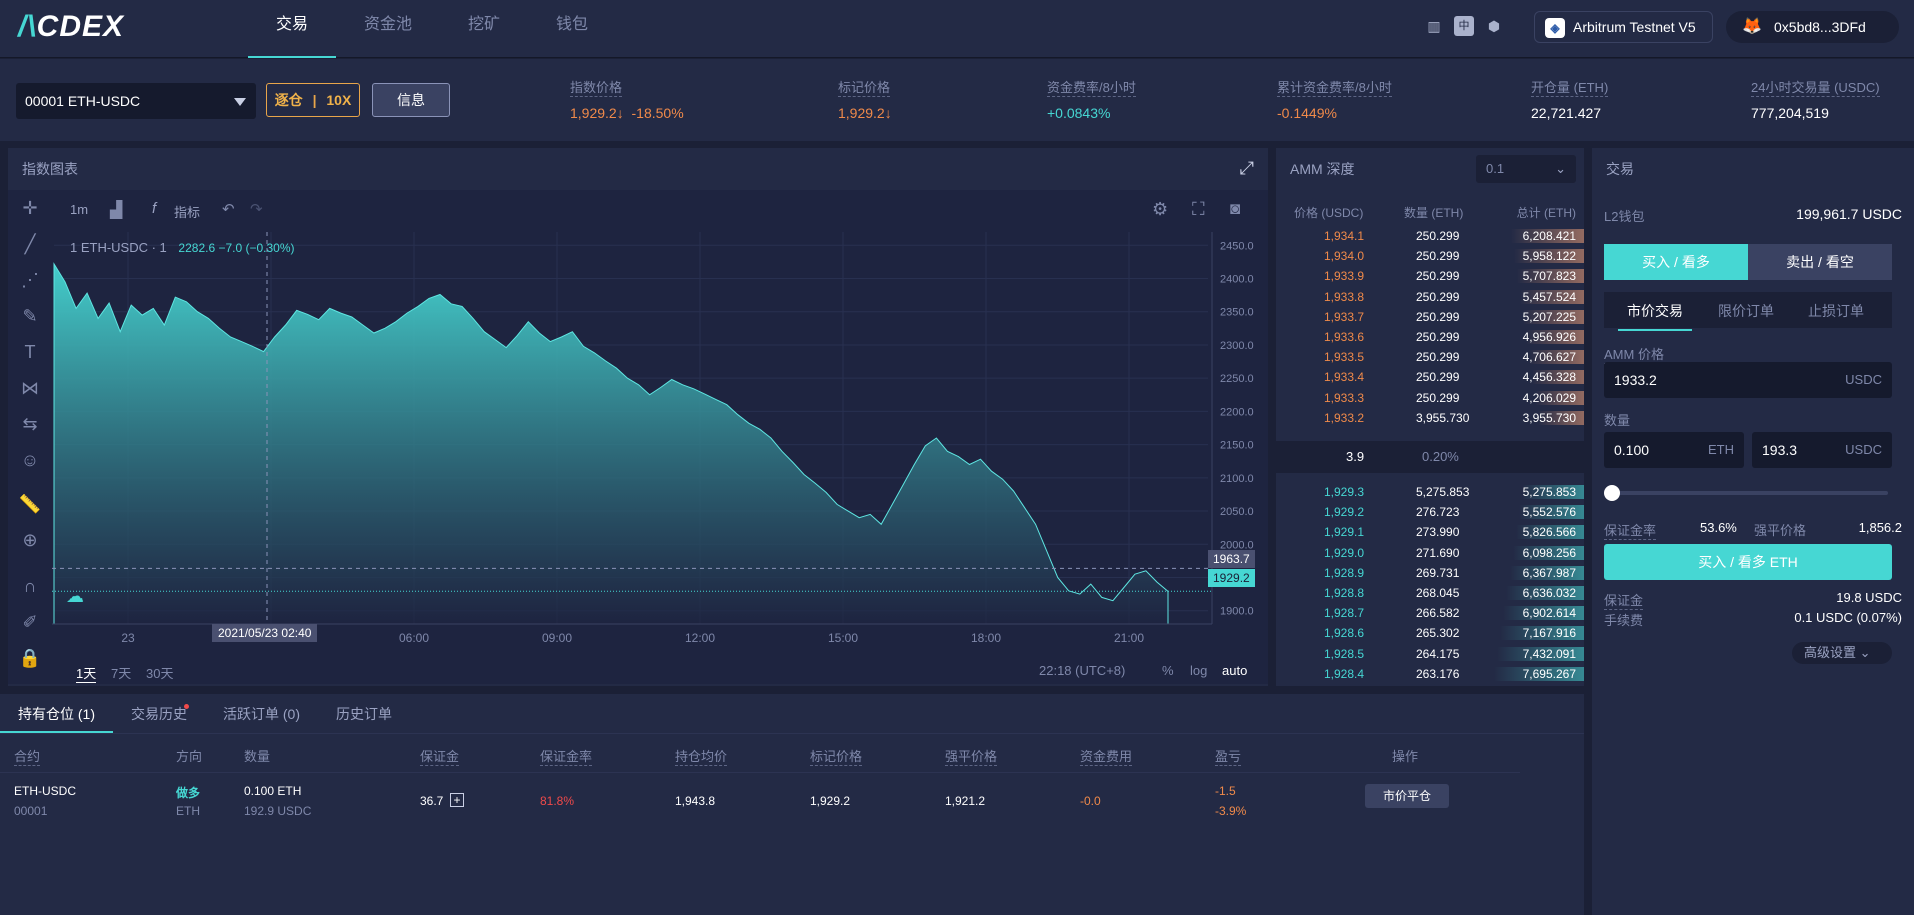 The height and width of the screenshot is (915, 1914). I want to click on order-price: 1,934.0, so click(1344, 256).